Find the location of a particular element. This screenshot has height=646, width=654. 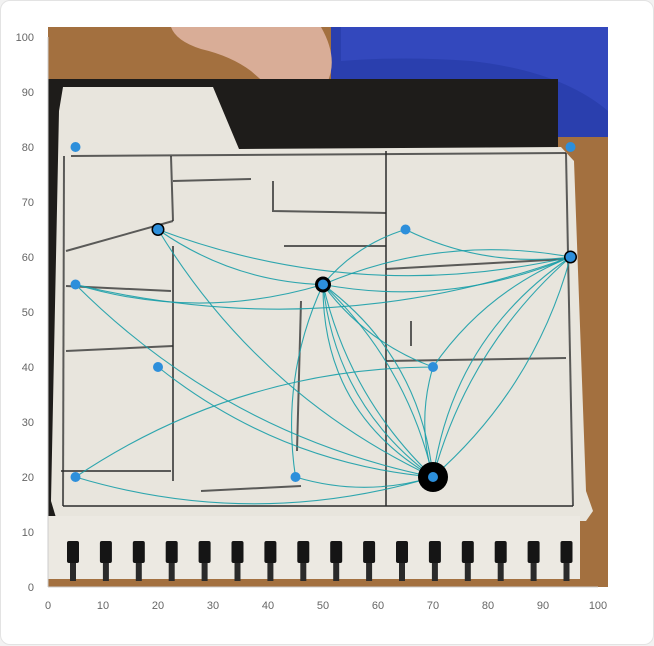

y-tick-label: 70 is located at coordinates (28, 203).